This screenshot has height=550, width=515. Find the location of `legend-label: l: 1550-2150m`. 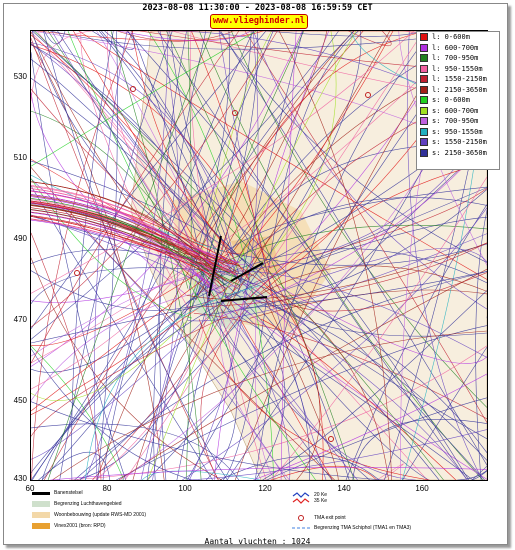

legend-label: l: 1550-2150m is located at coordinates (459, 79).